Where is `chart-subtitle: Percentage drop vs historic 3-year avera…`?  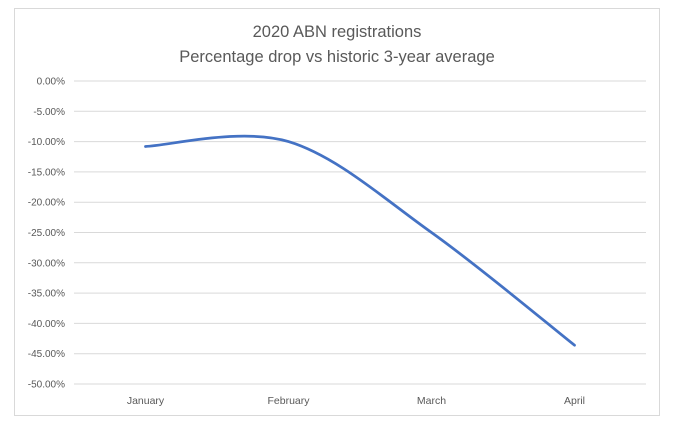 chart-subtitle: Percentage drop vs historic 3-year avera… is located at coordinates (337, 57).